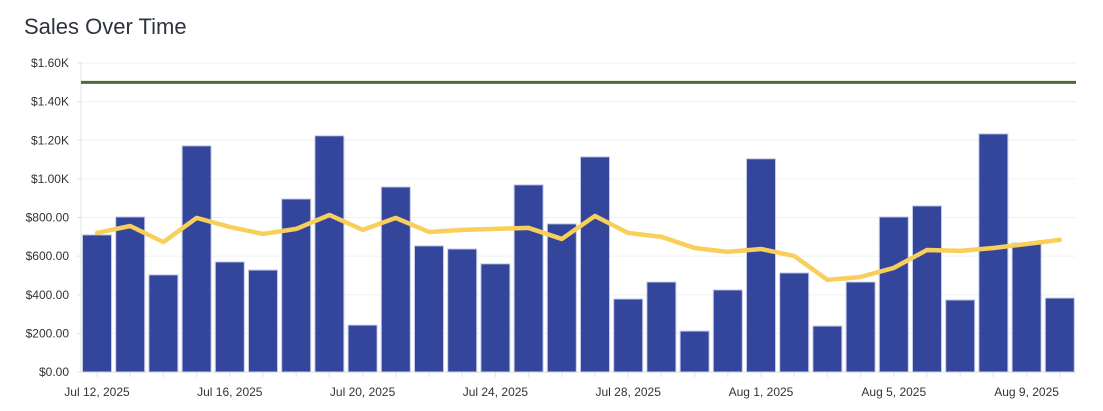 This screenshot has height=411, width=1103. I want to click on y-tick-label: $0.00, so click(54, 372).